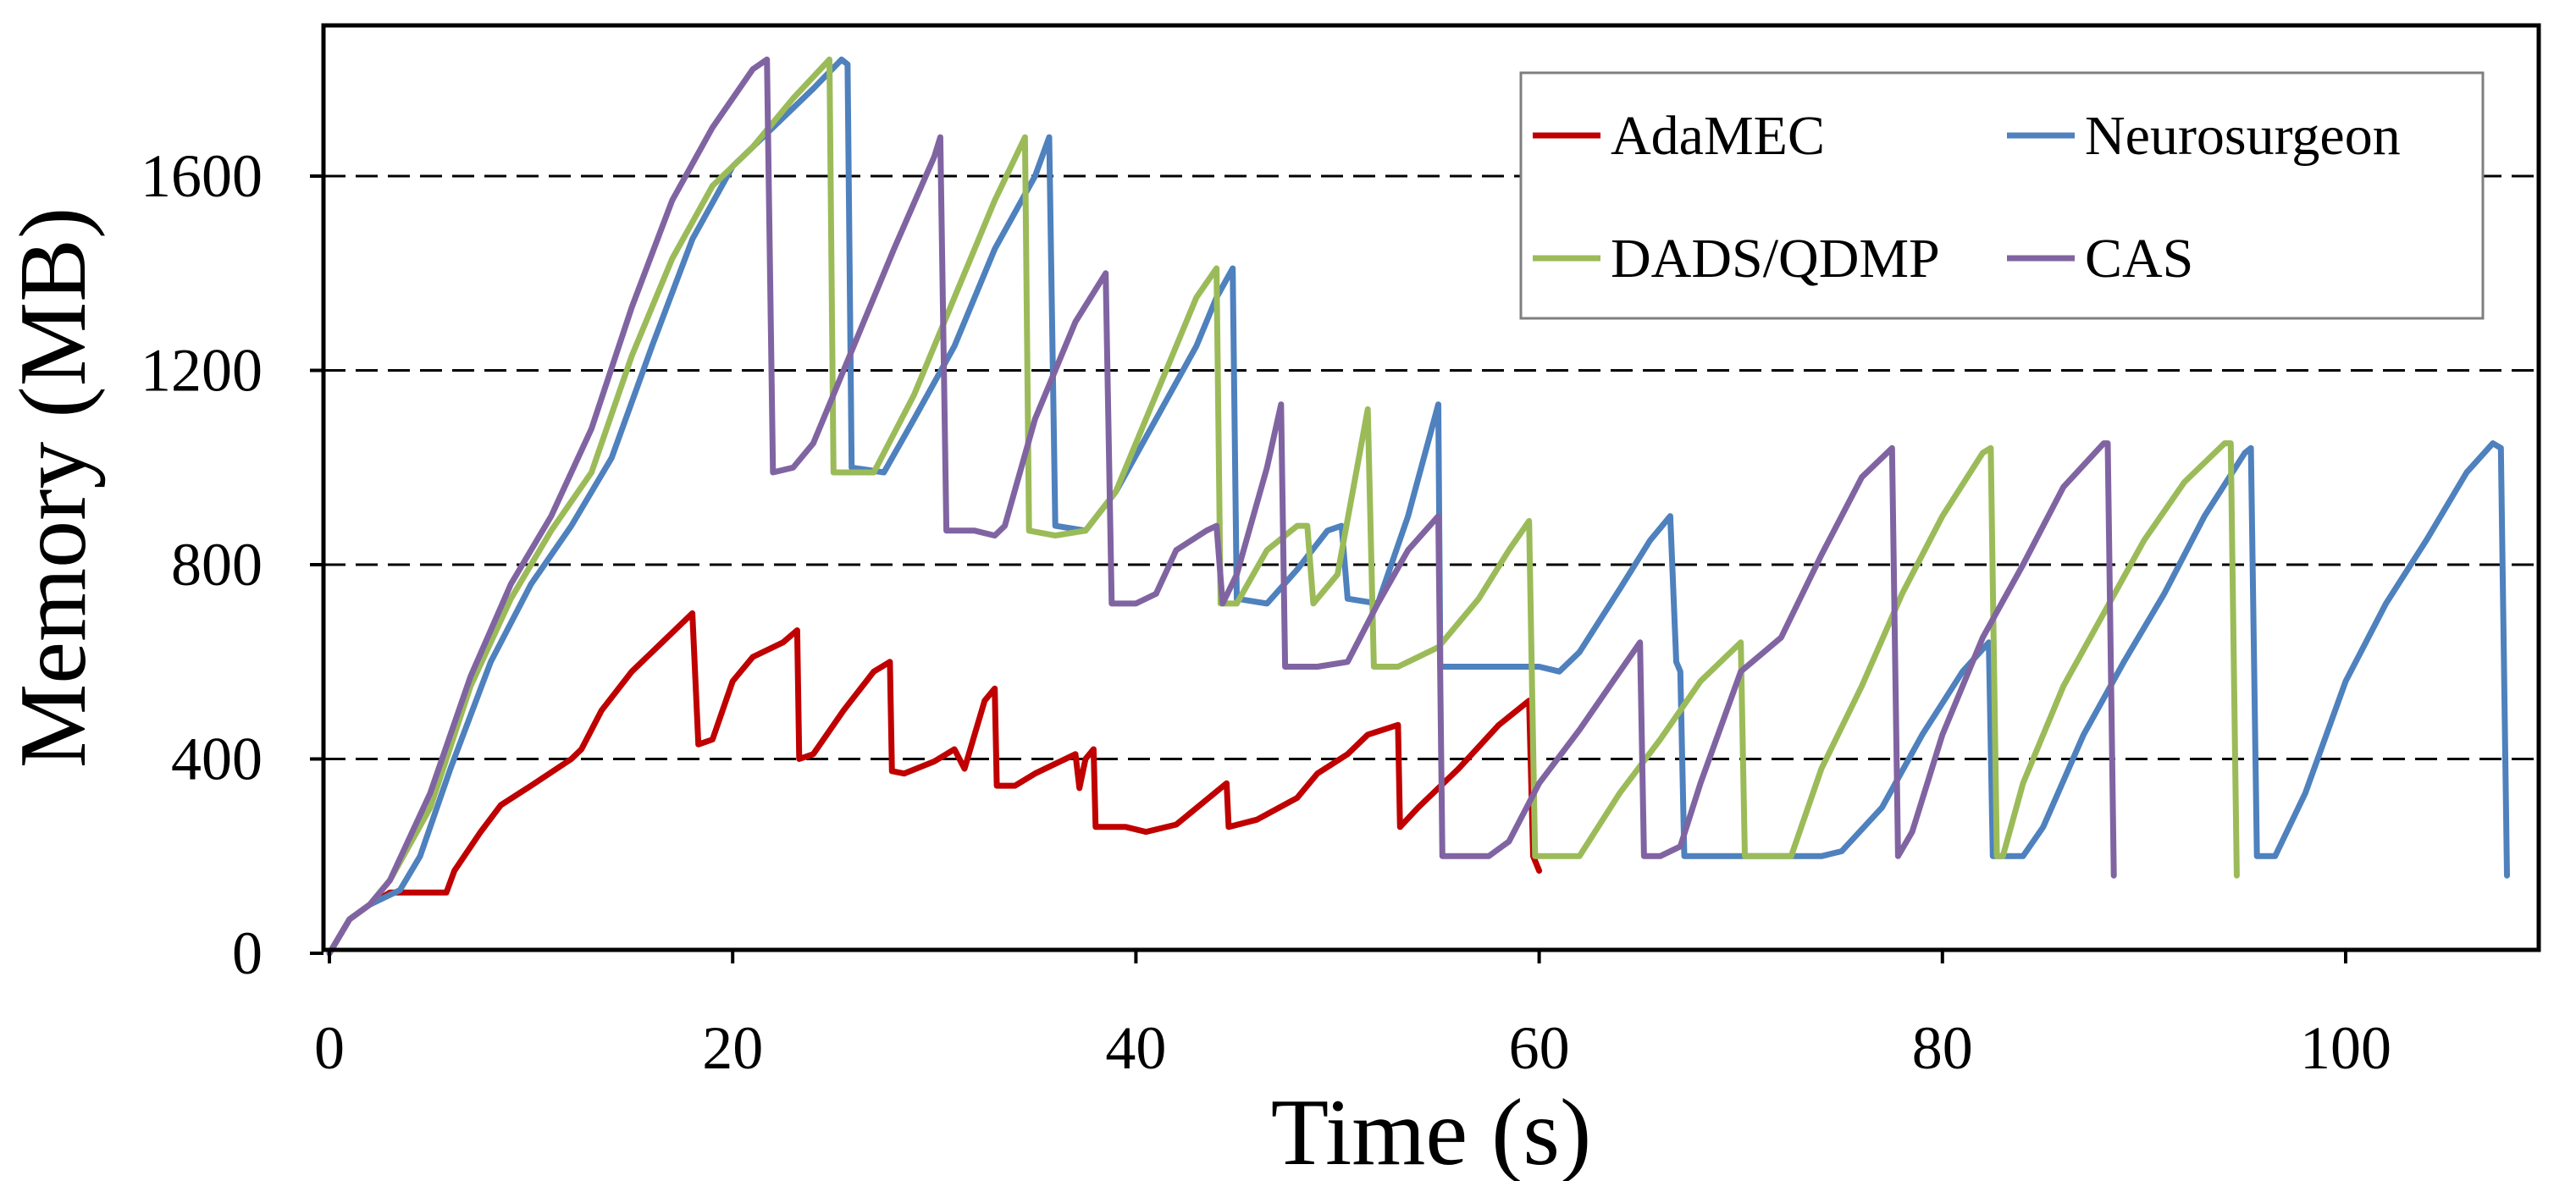 This screenshot has height=1181, width=2576. Describe the element at coordinates (202, 176) in the screenshot. I see `y-tick-label: 1600` at that location.